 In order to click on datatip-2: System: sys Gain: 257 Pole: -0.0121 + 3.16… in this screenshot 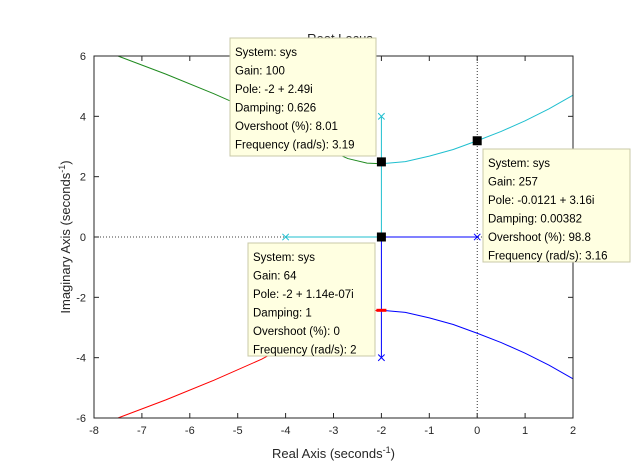, I will do `click(556, 205)`.